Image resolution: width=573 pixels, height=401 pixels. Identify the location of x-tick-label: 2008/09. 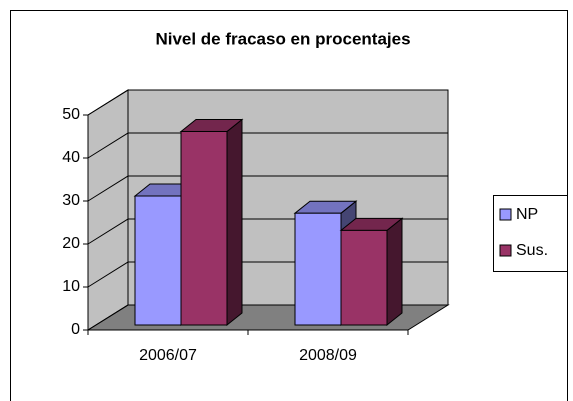
(328, 355).